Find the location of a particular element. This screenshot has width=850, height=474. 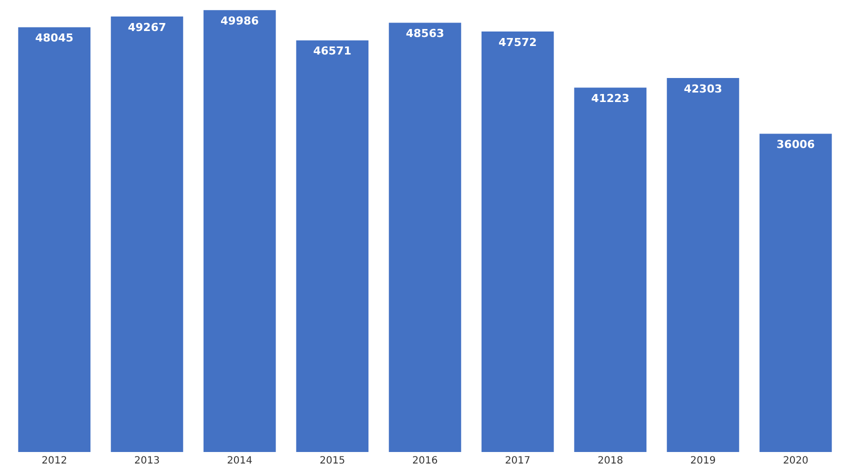

x-tick-label: 2018 is located at coordinates (611, 461).